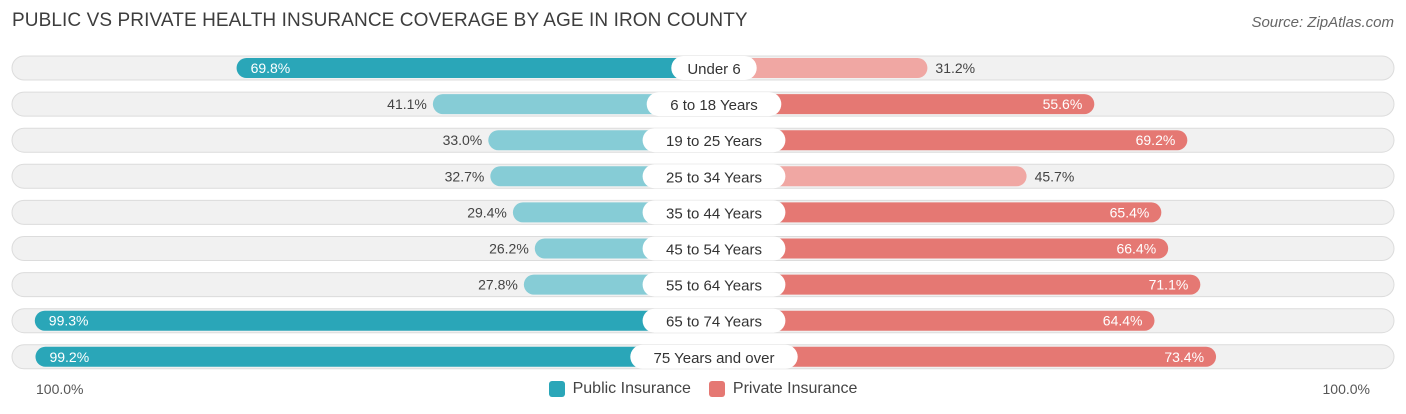  I want to click on category-label: 55 to 64 Years, so click(714, 286).